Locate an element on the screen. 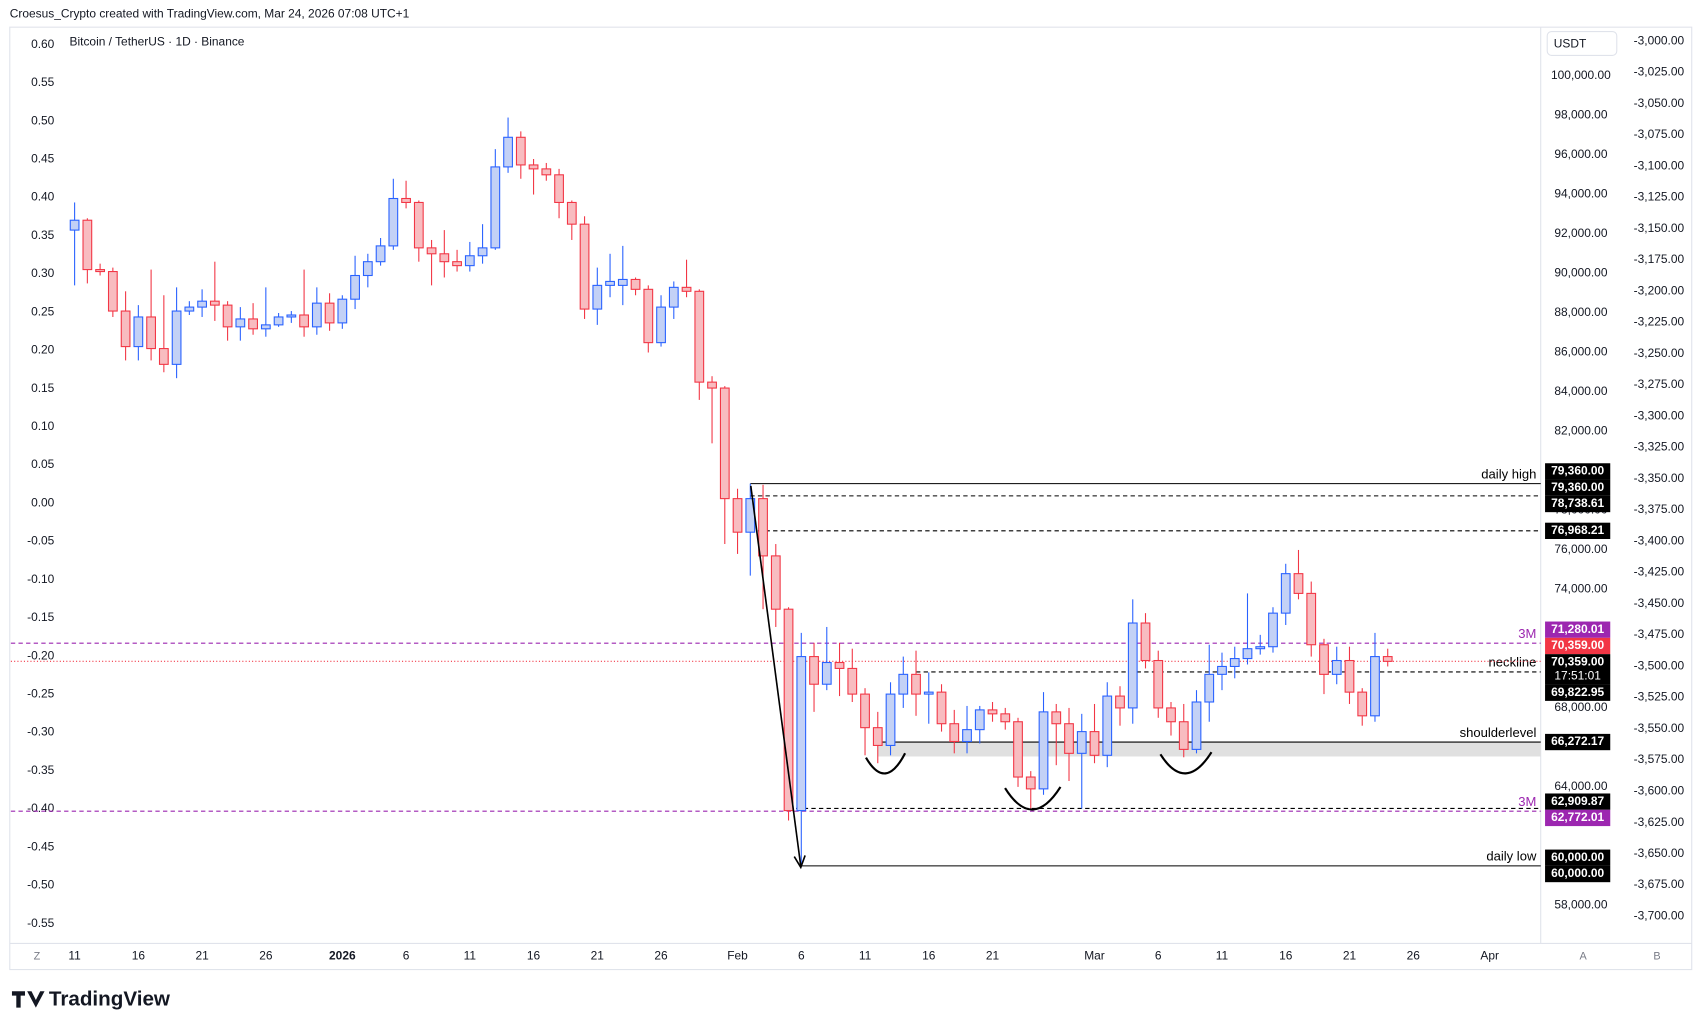 Image resolution: width=1695 pixels, height=1025 pixels. button-b: B is located at coordinates (1656, 956).